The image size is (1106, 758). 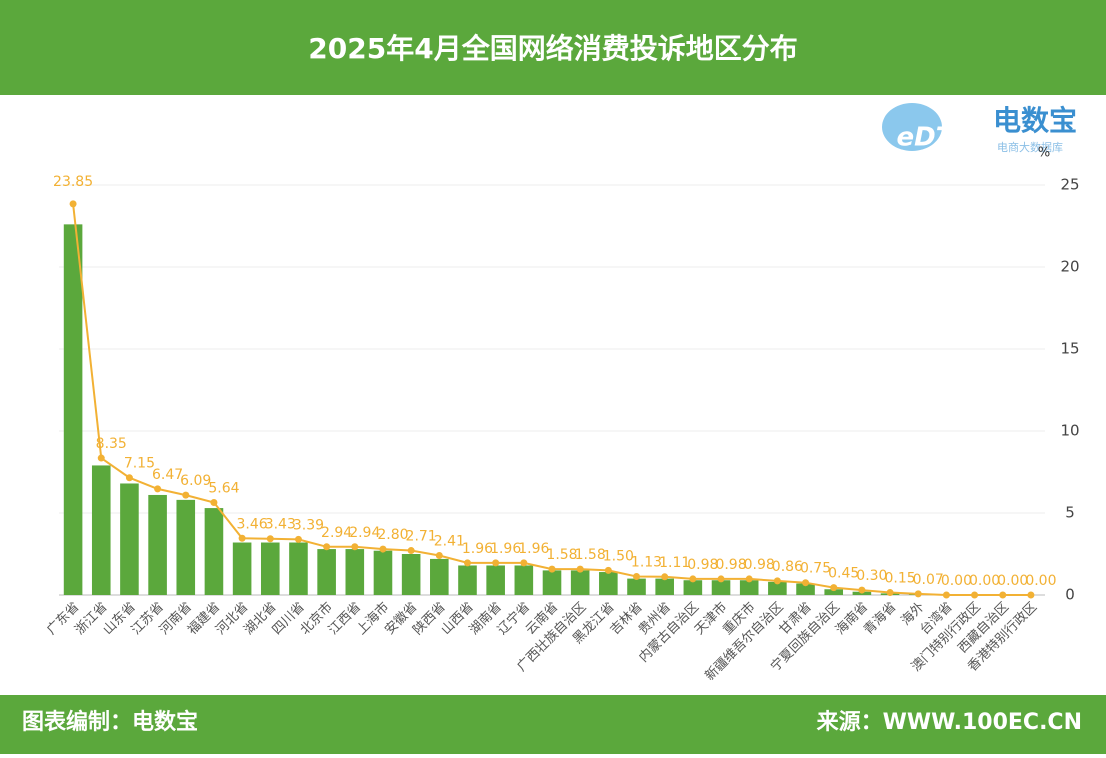 I want to click on logo-cloud, so click(x=912, y=127).